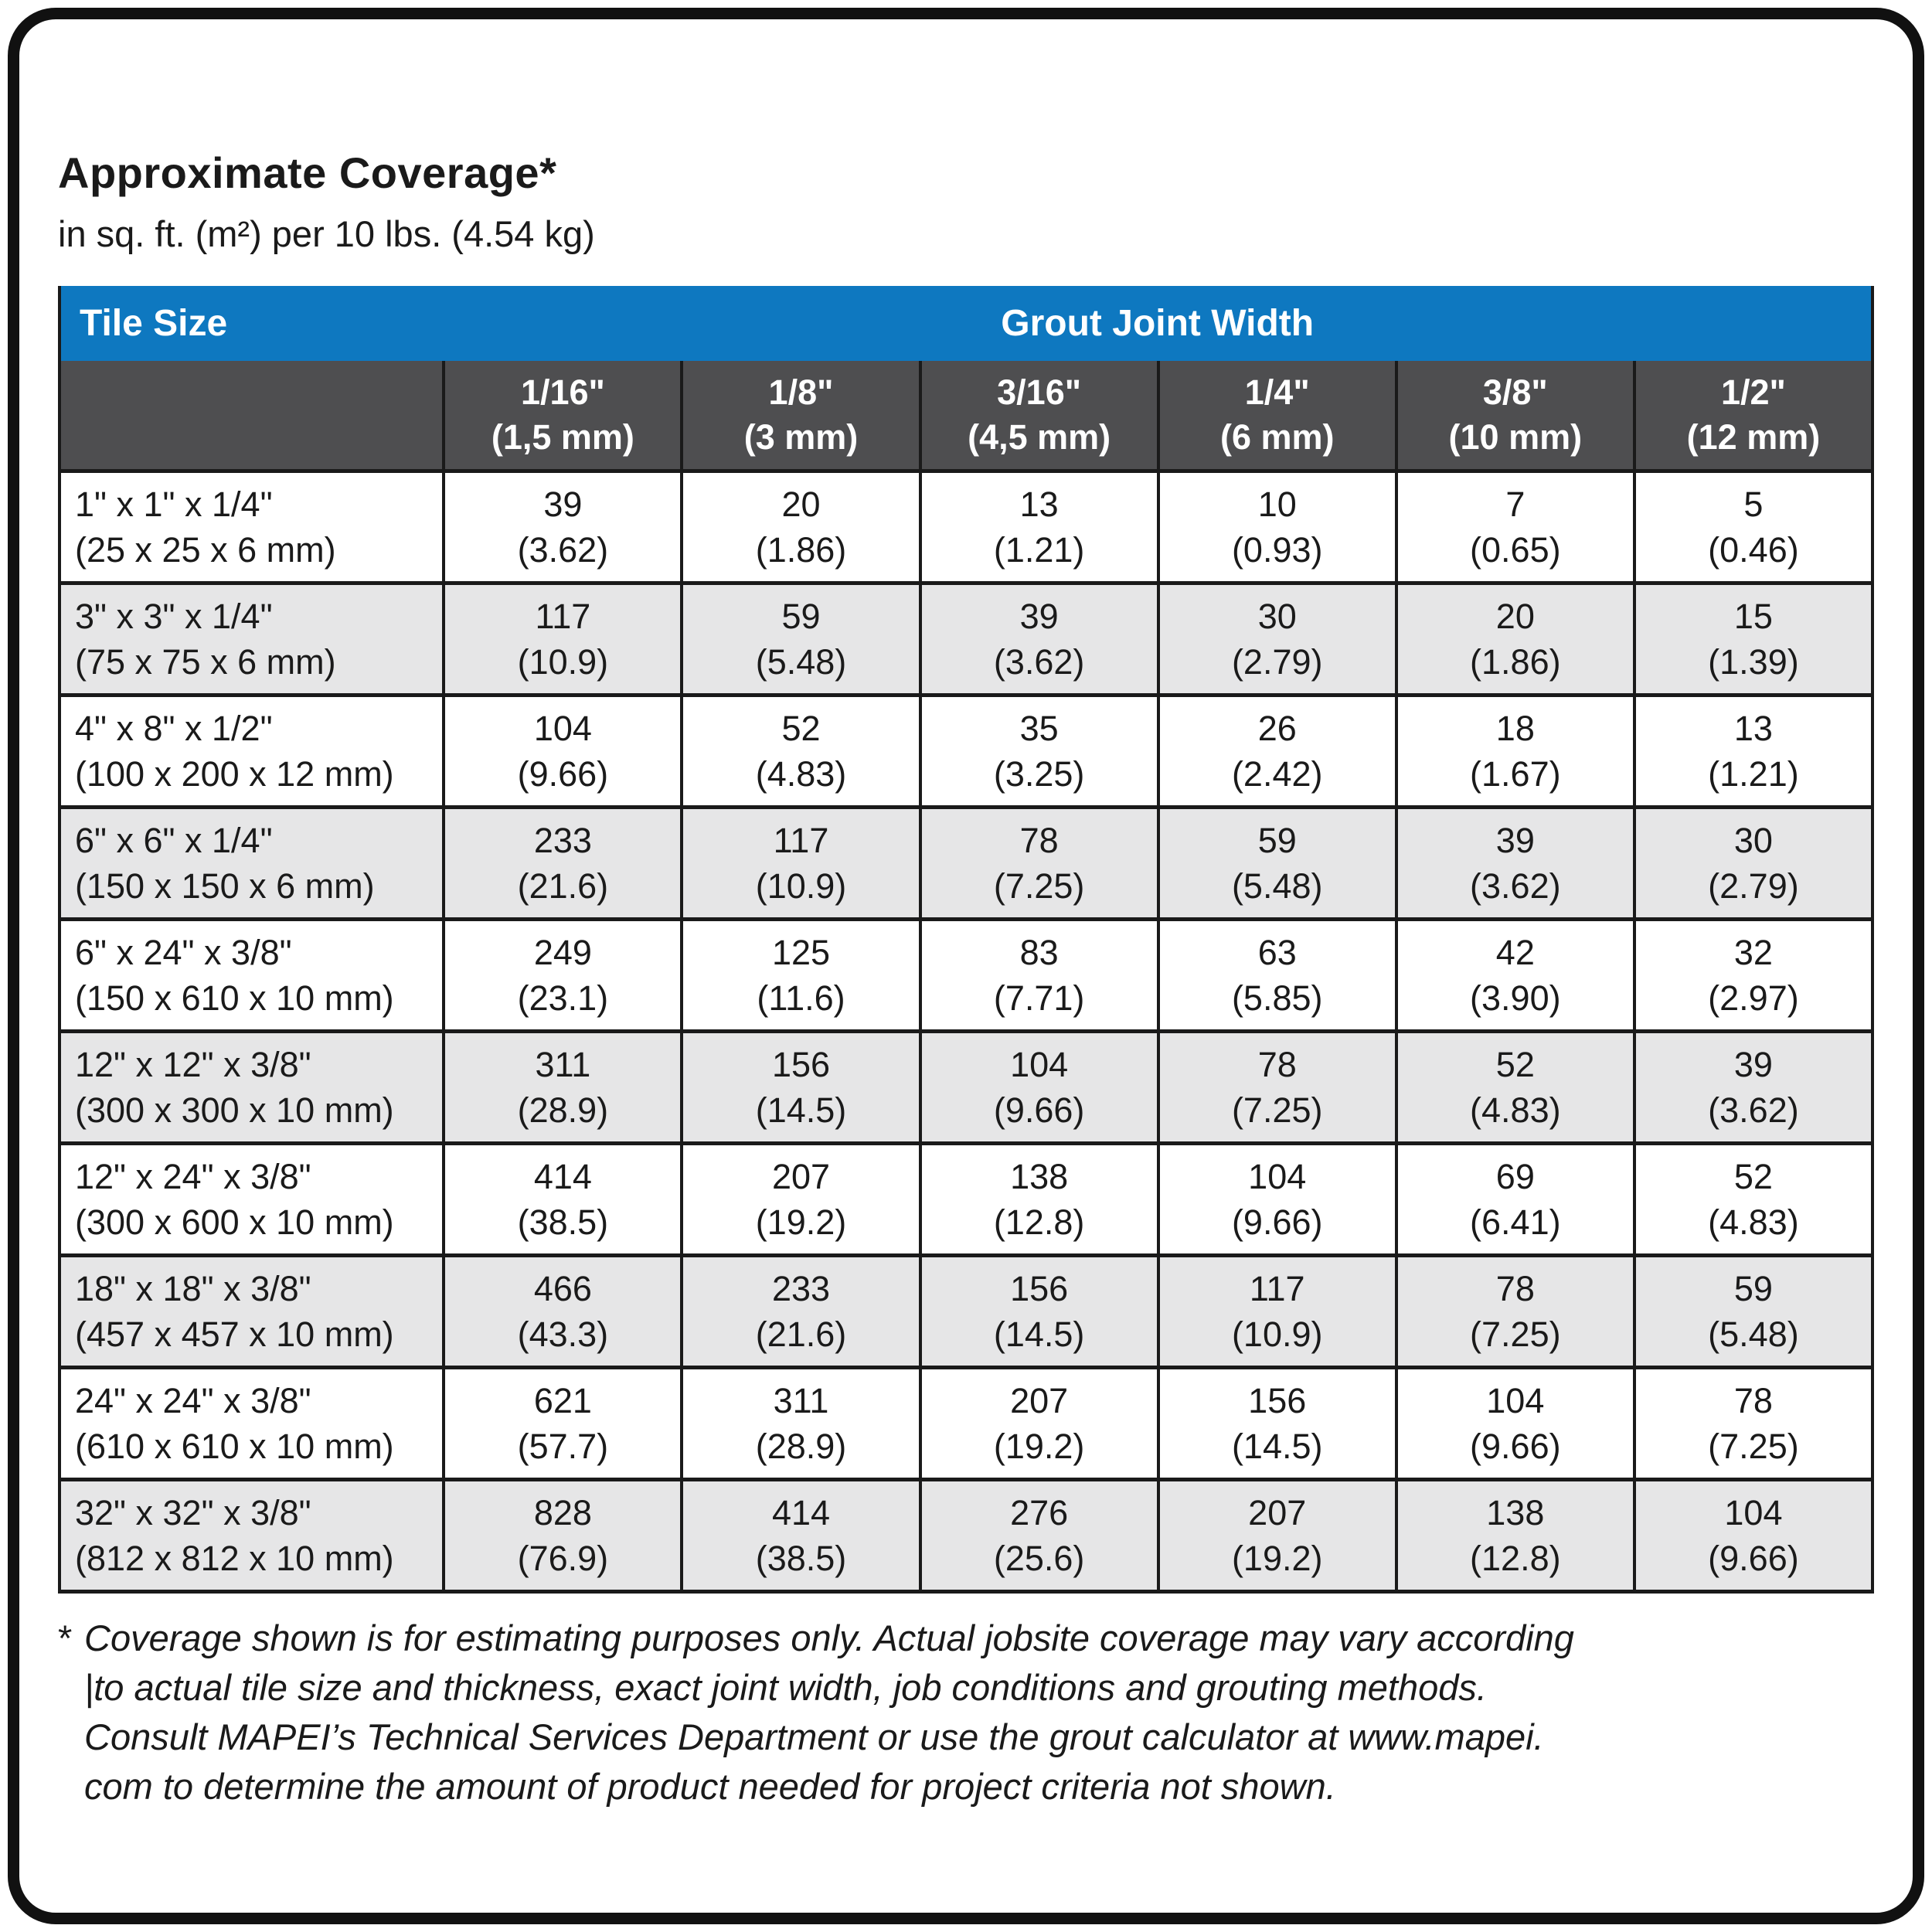 This screenshot has width=1932, height=1932. What do you see at coordinates (1754, 886) in the screenshot?
I see `coverage-sqm: (2.79)` at bounding box center [1754, 886].